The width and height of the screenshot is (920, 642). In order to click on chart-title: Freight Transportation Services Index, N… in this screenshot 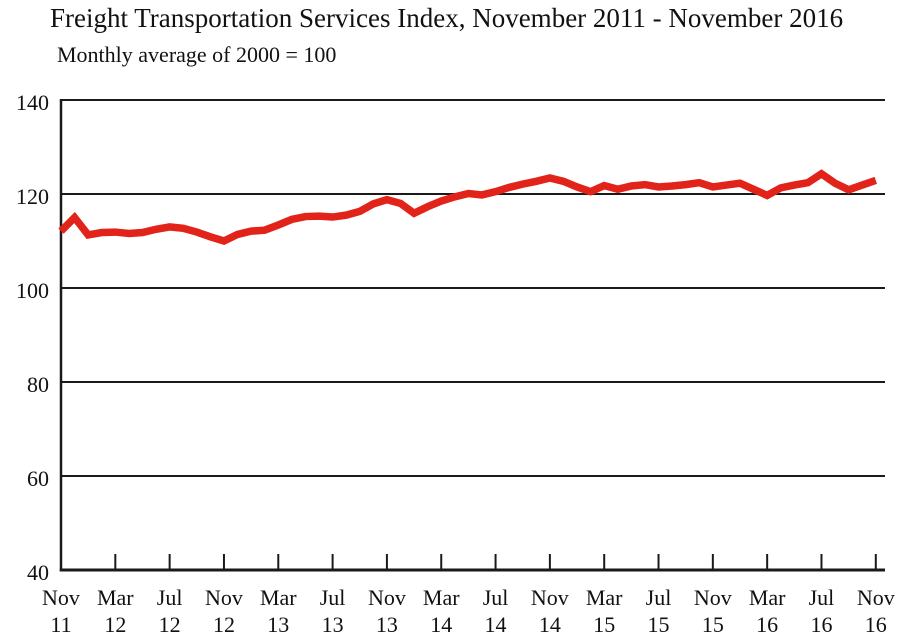, I will do `click(447, 18)`.